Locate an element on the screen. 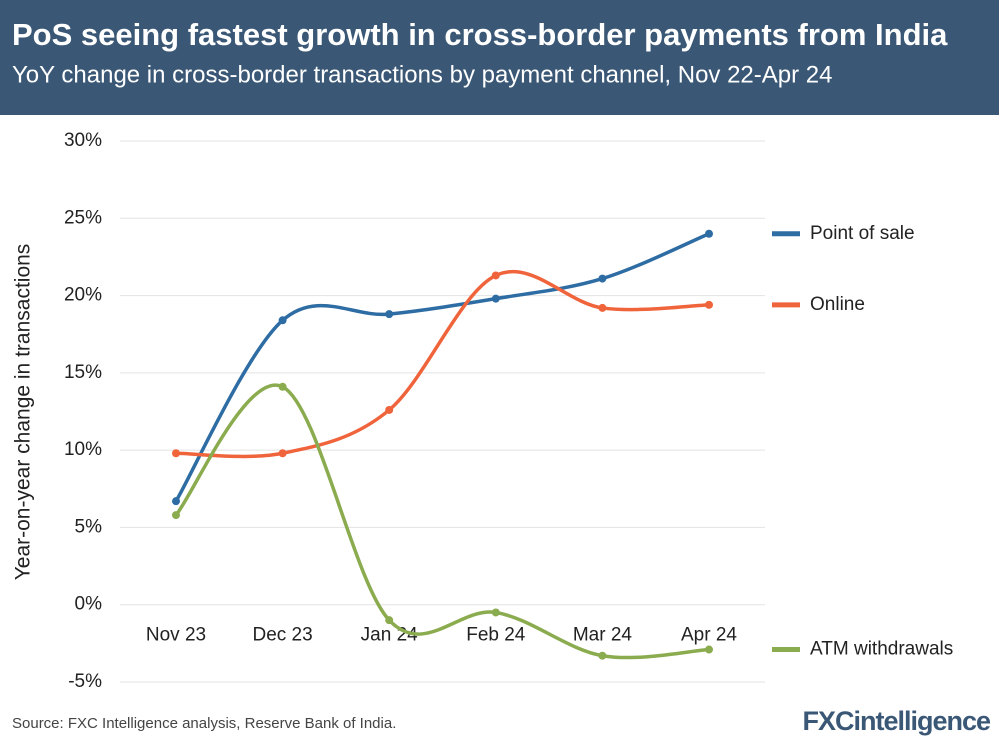 This screenshot has height=749, width=999. legend-label: ATM withdrawals is located at coordinates (881, 649).